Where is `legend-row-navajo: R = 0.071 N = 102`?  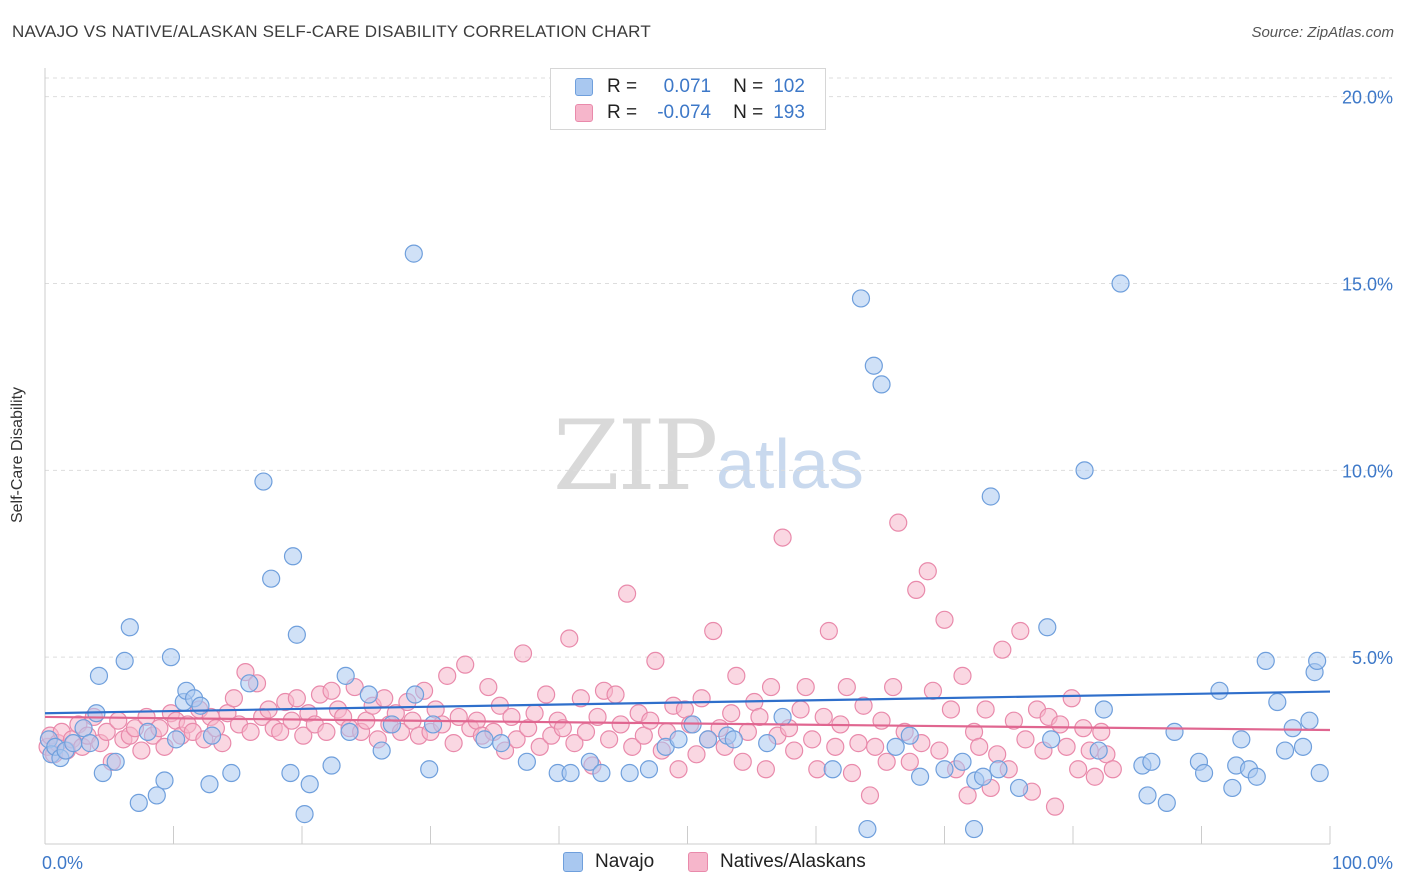 legend-row-navajo: R = 0.071 N = 102 is located at coordinates (690, 87).